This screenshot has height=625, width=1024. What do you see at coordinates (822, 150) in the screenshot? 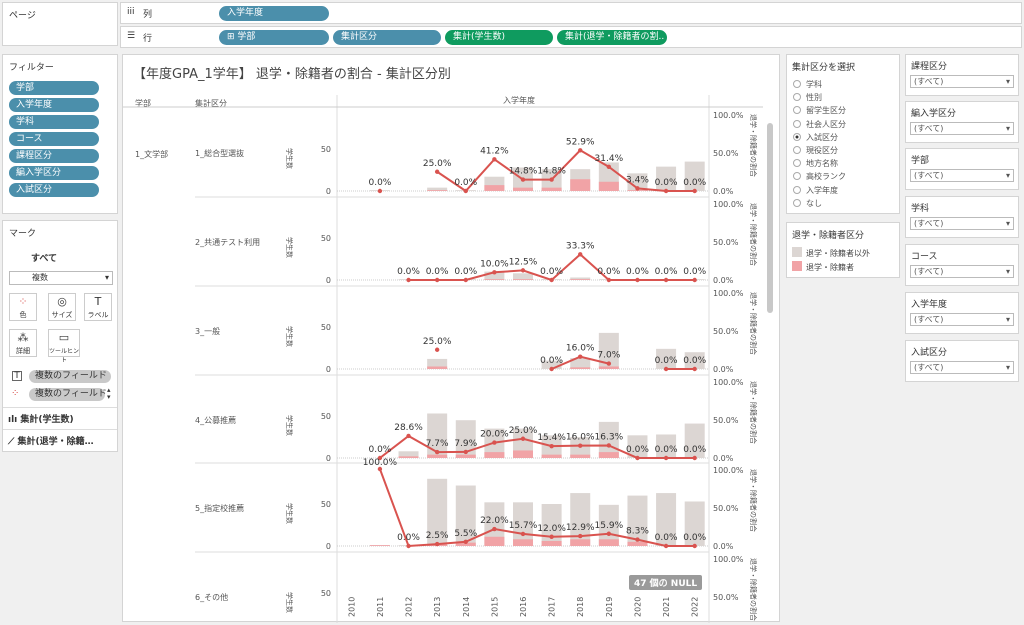
I see `parameter-option-label: 現役区分` at bounding box center [822, 150].